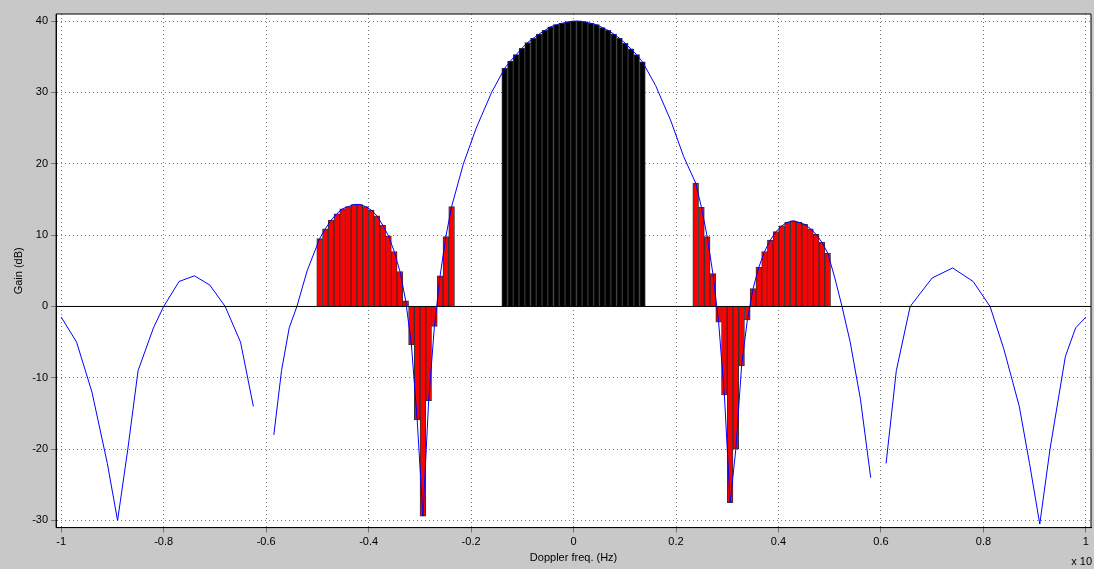  What do you see at coordinates (42, 20) in the screenshot?
I see `y-tick-label: 40` at bounding box center [42, 20].